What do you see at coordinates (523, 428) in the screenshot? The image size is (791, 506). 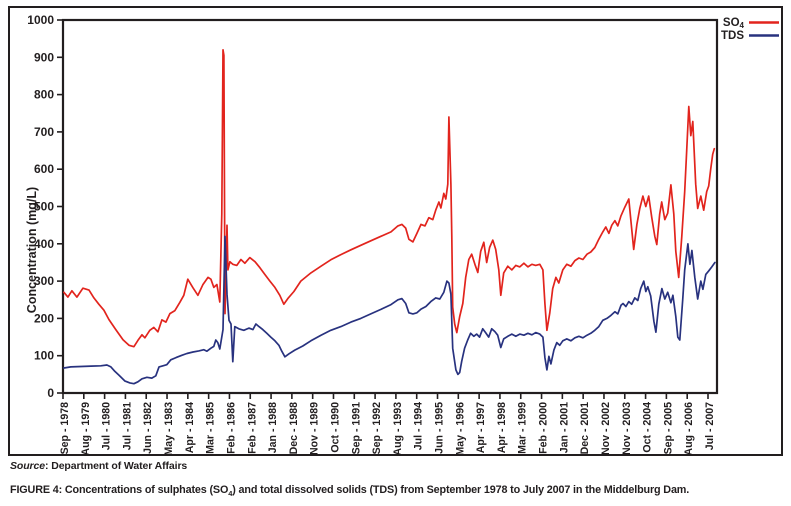 I see `x-tick-label: Mar - 1999` at bounding box center [523, 428].